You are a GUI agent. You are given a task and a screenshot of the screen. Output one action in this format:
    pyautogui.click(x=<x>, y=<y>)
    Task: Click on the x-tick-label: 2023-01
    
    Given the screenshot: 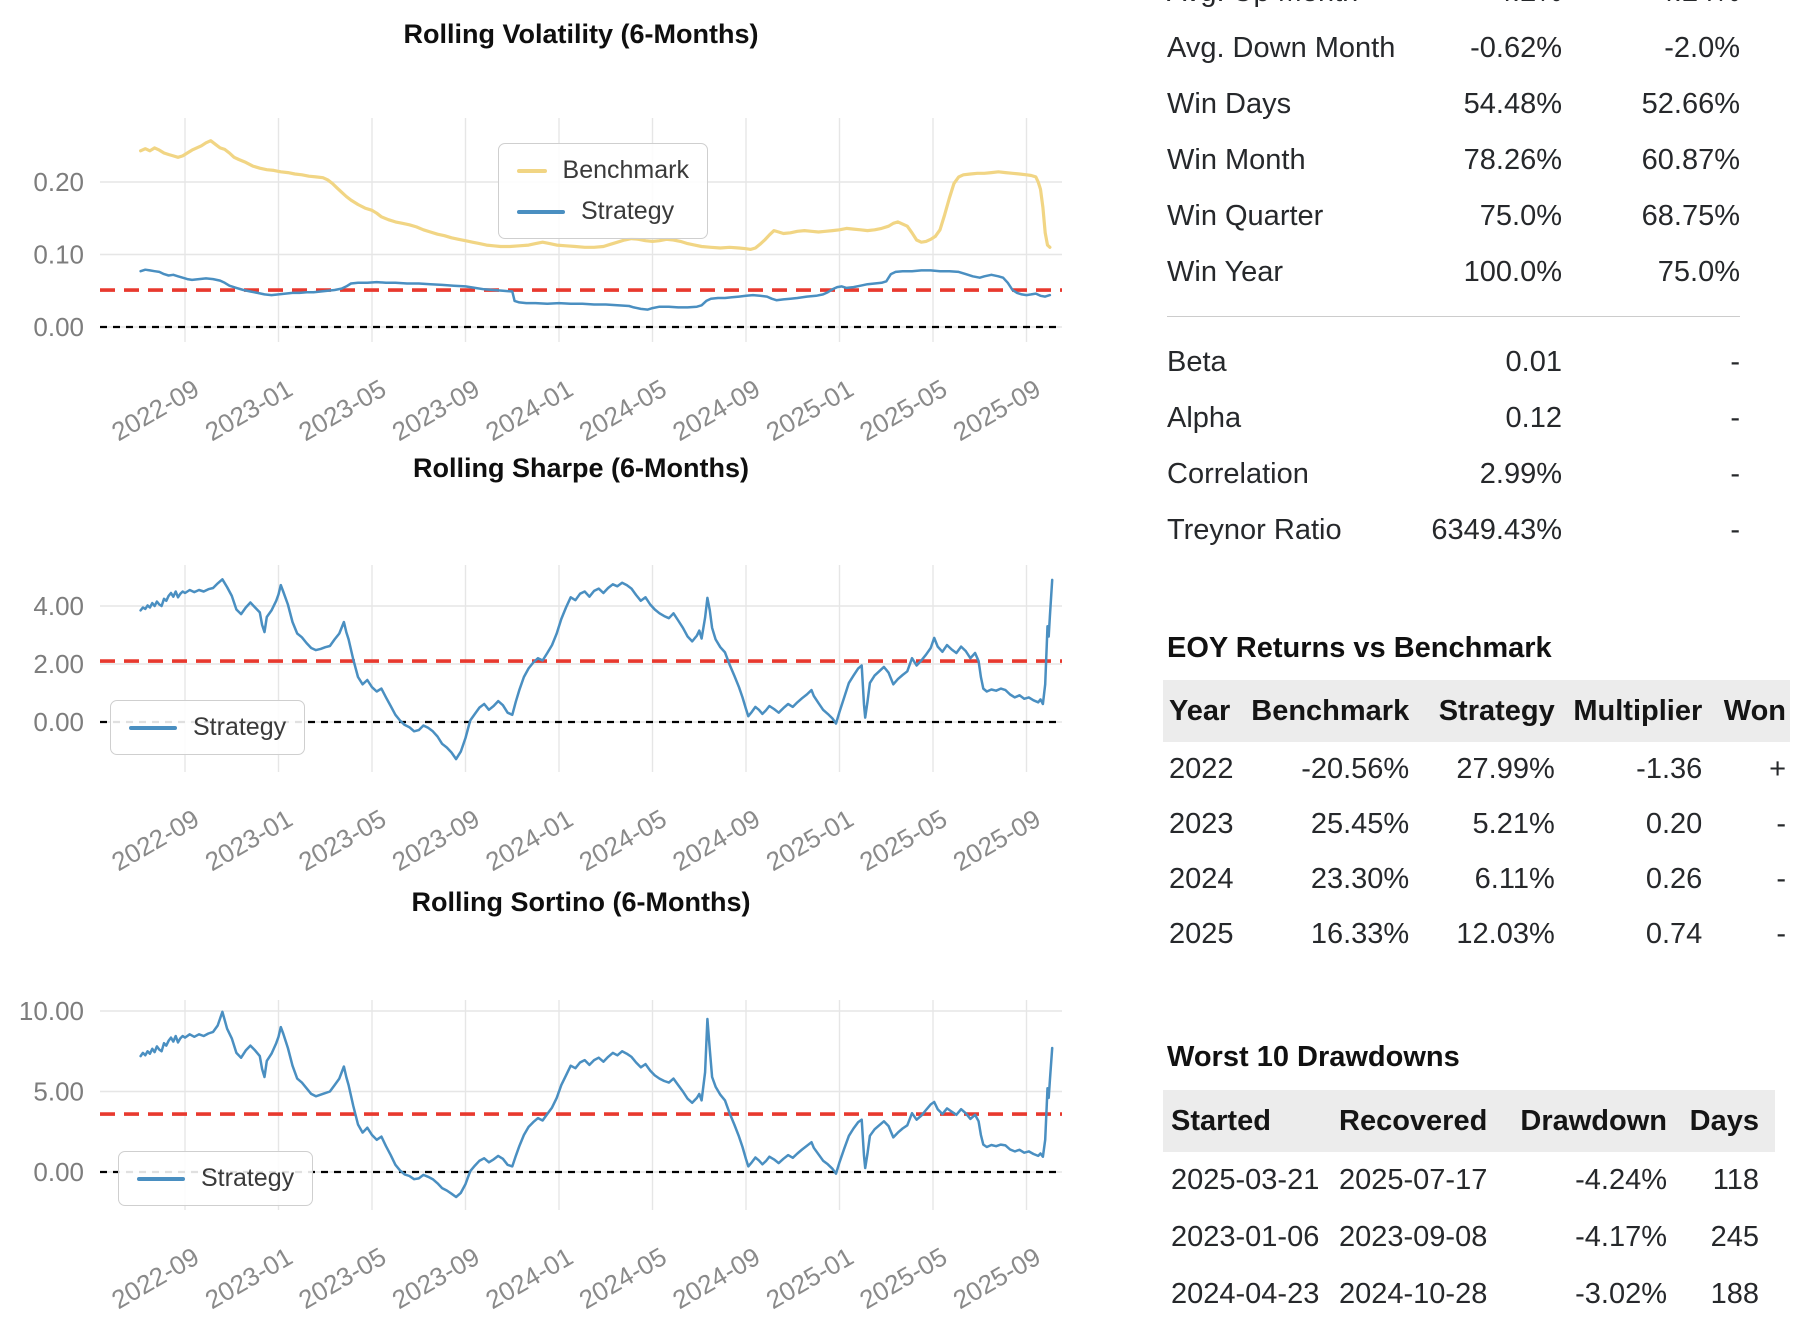 What is the action you would take?
    pyautogui.click(x=249, y=840)
    